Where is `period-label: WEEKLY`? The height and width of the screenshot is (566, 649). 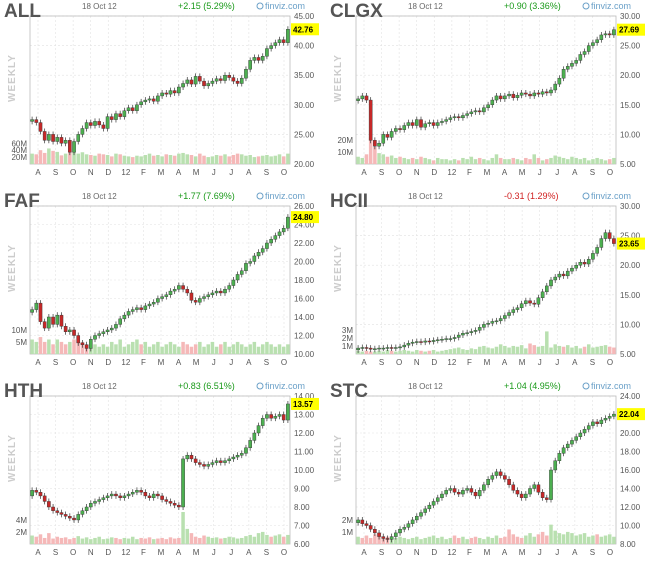 period-label: WEEKLY is located at coordinates (12, 78).